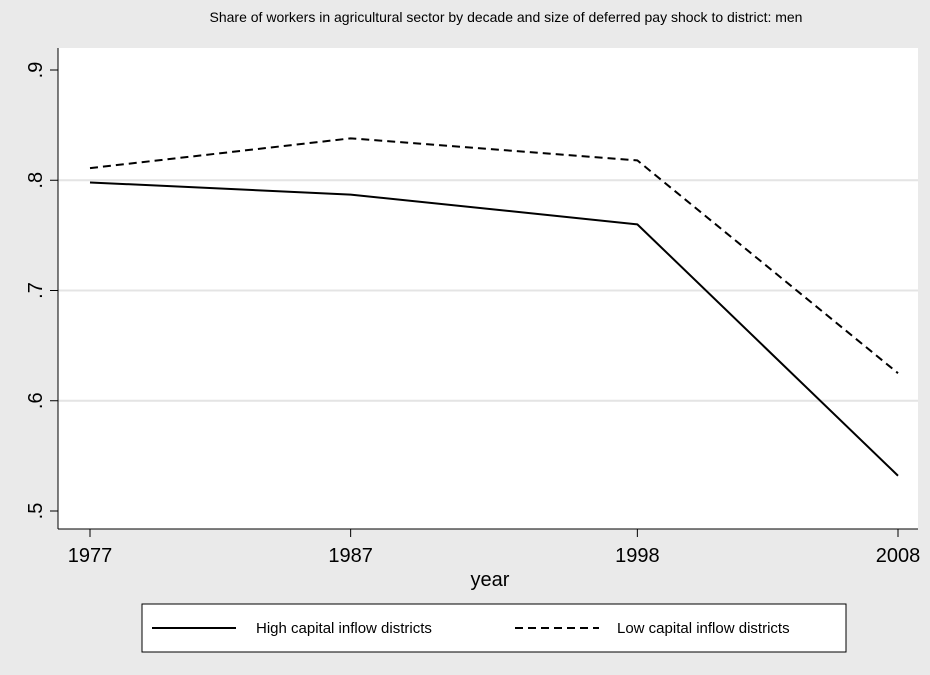 The height and width of the screenshot is (675, 930). What do you see at coordinates (36, 400) in the screenshot?
I see `y-tick-label: .6` at bounding box center [36, 400].